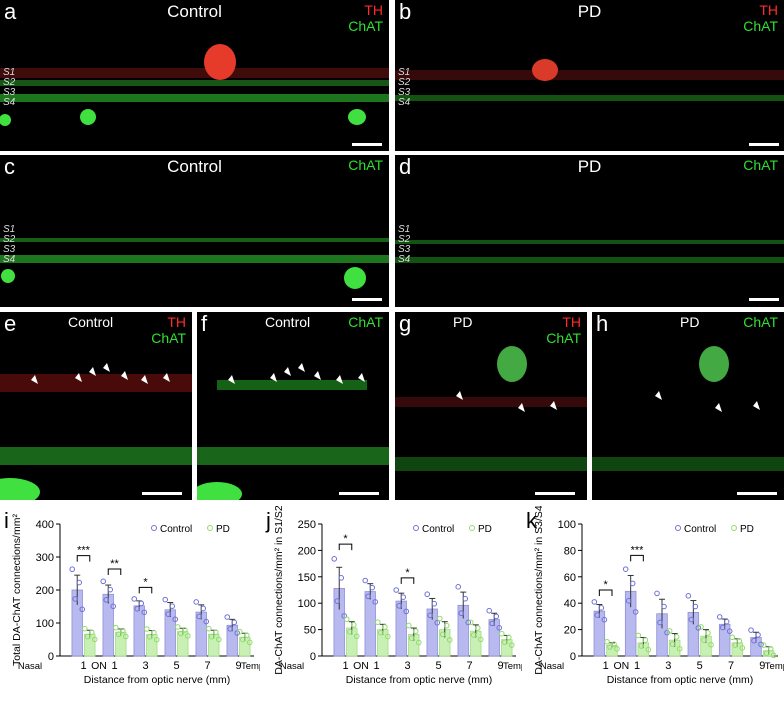 This screenshot has height=702, width=784. What do you see at coordinates (539, 590) in the screenshot?
I see `y-axis-label: DA-ChAT connections/mm² in S3/S4` at bounding box center [539, 590].